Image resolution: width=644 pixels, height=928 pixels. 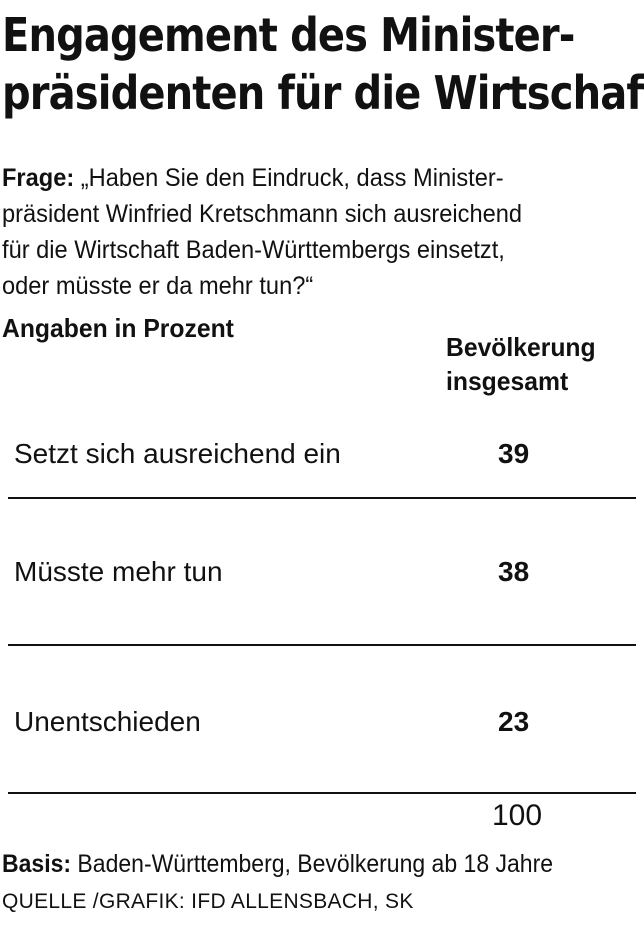 I want to click on total-value: 100, so click(x=517, y=815).